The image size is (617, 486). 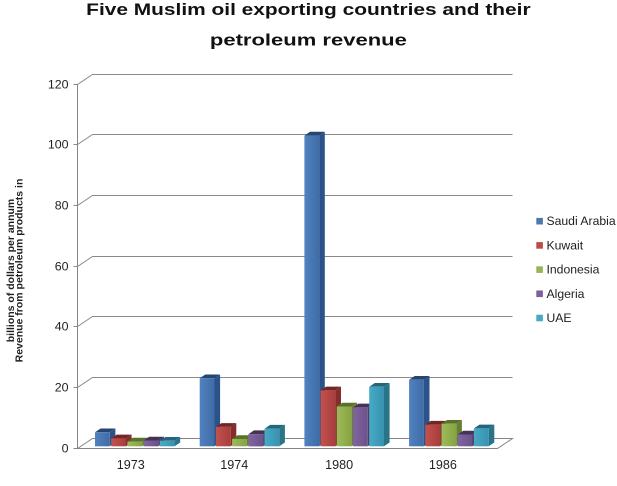 What do you see at coordinates (339, 465) in the screenshot?
I see `svg-text: 1980` at bounding box center [339, 465].